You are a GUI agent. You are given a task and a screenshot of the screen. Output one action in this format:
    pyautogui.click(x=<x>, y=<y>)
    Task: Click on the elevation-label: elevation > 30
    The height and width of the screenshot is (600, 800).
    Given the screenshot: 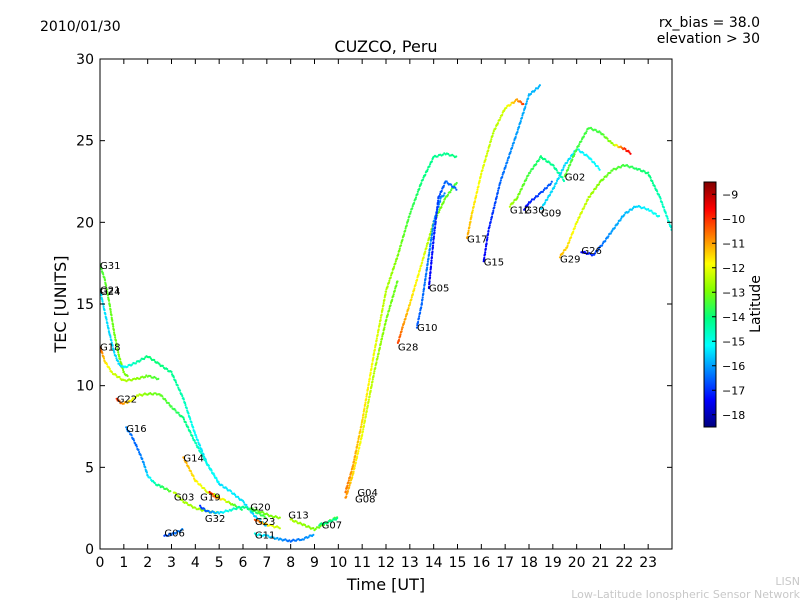 What is the action you would take?
    pyautogui.click(x=708, y=39)
    